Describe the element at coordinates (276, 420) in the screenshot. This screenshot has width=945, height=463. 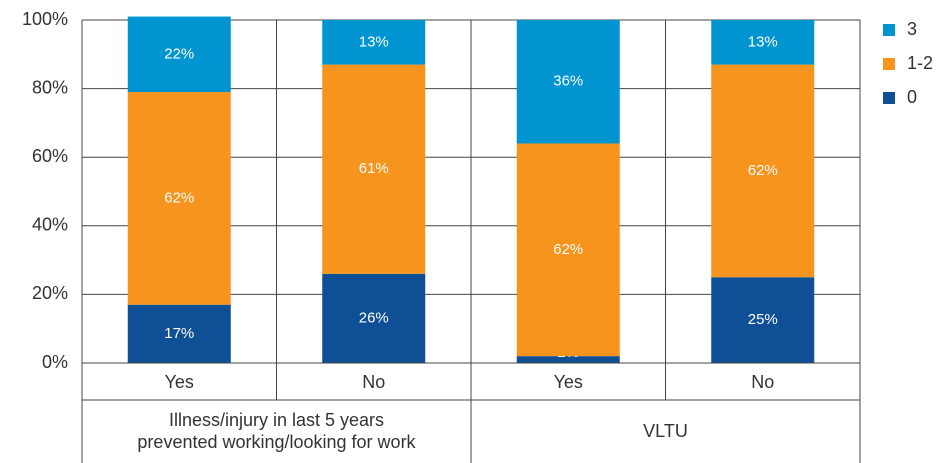
I see `group-label: Illness/injury in last 5 years` at that location.